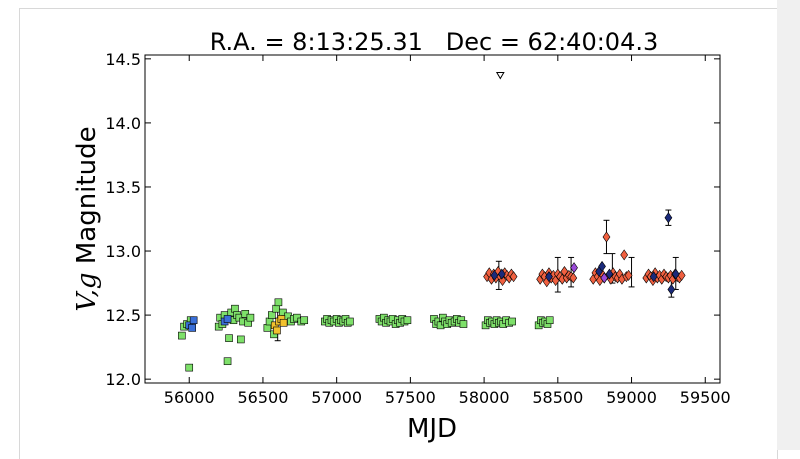  I want to click on y-axis-label: V,g Magnitude, so click(87, 218).